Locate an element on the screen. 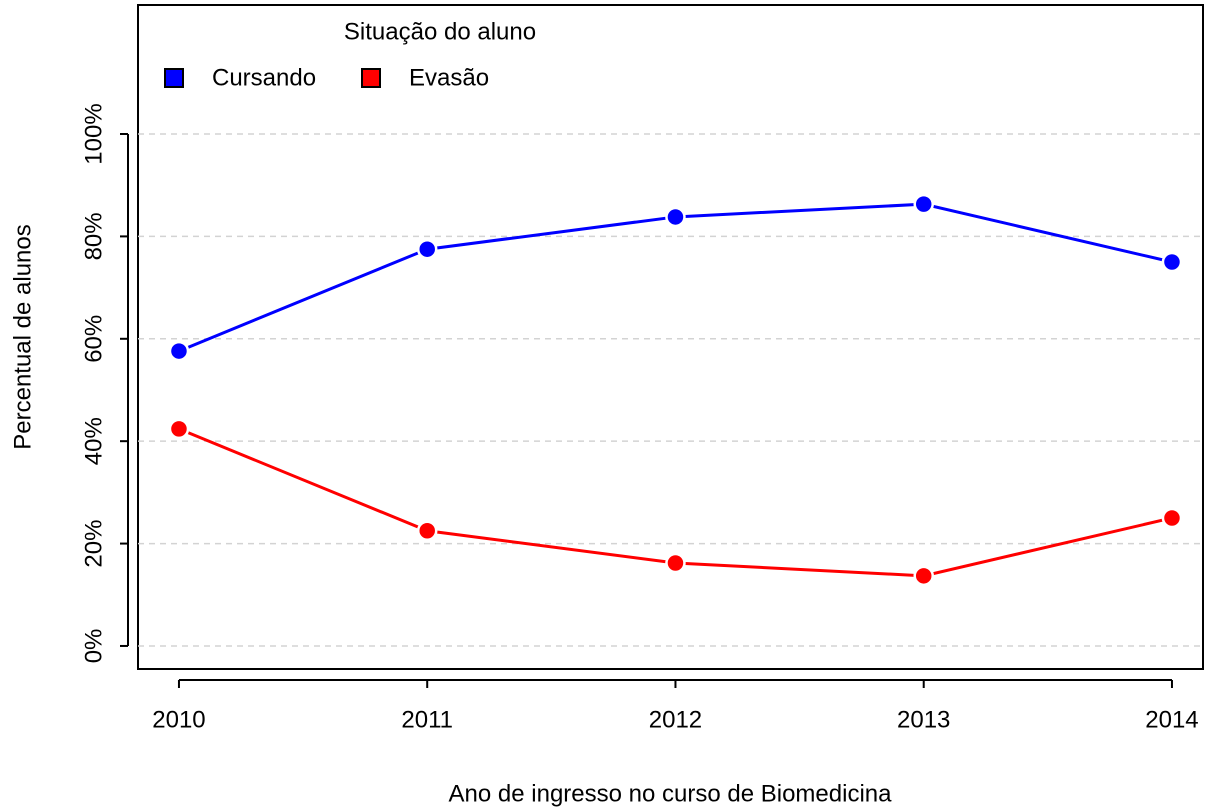  legend-label: Cursando is located at coordinates (264, 77).